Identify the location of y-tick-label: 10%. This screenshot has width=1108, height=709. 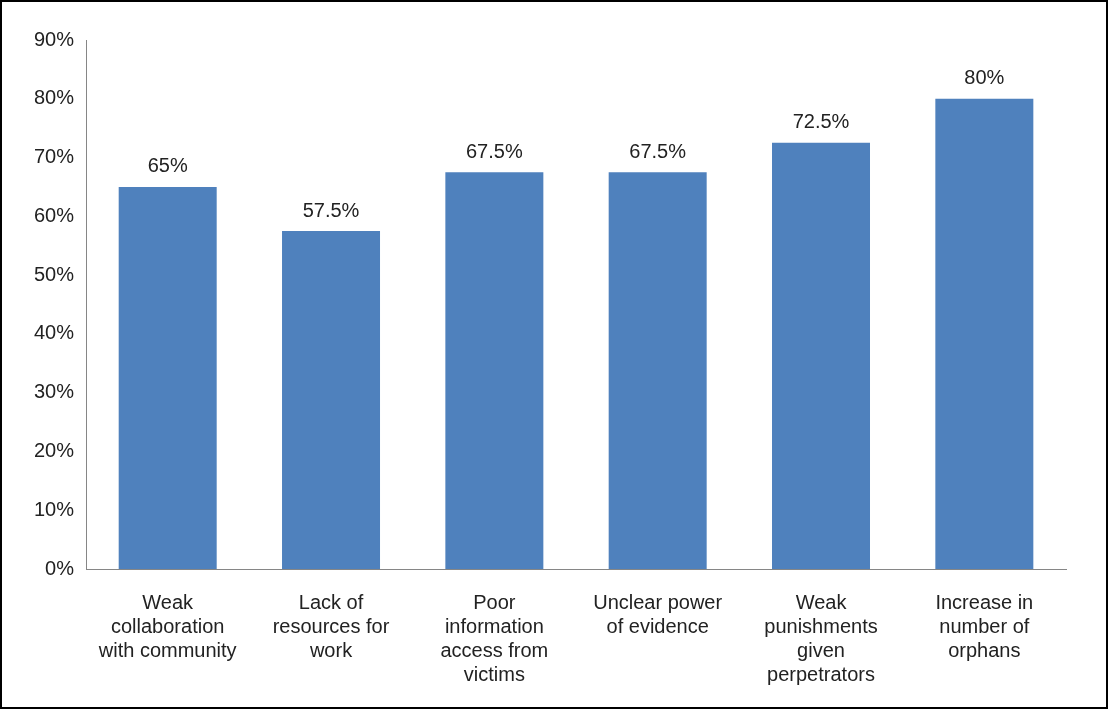
(54, 508).